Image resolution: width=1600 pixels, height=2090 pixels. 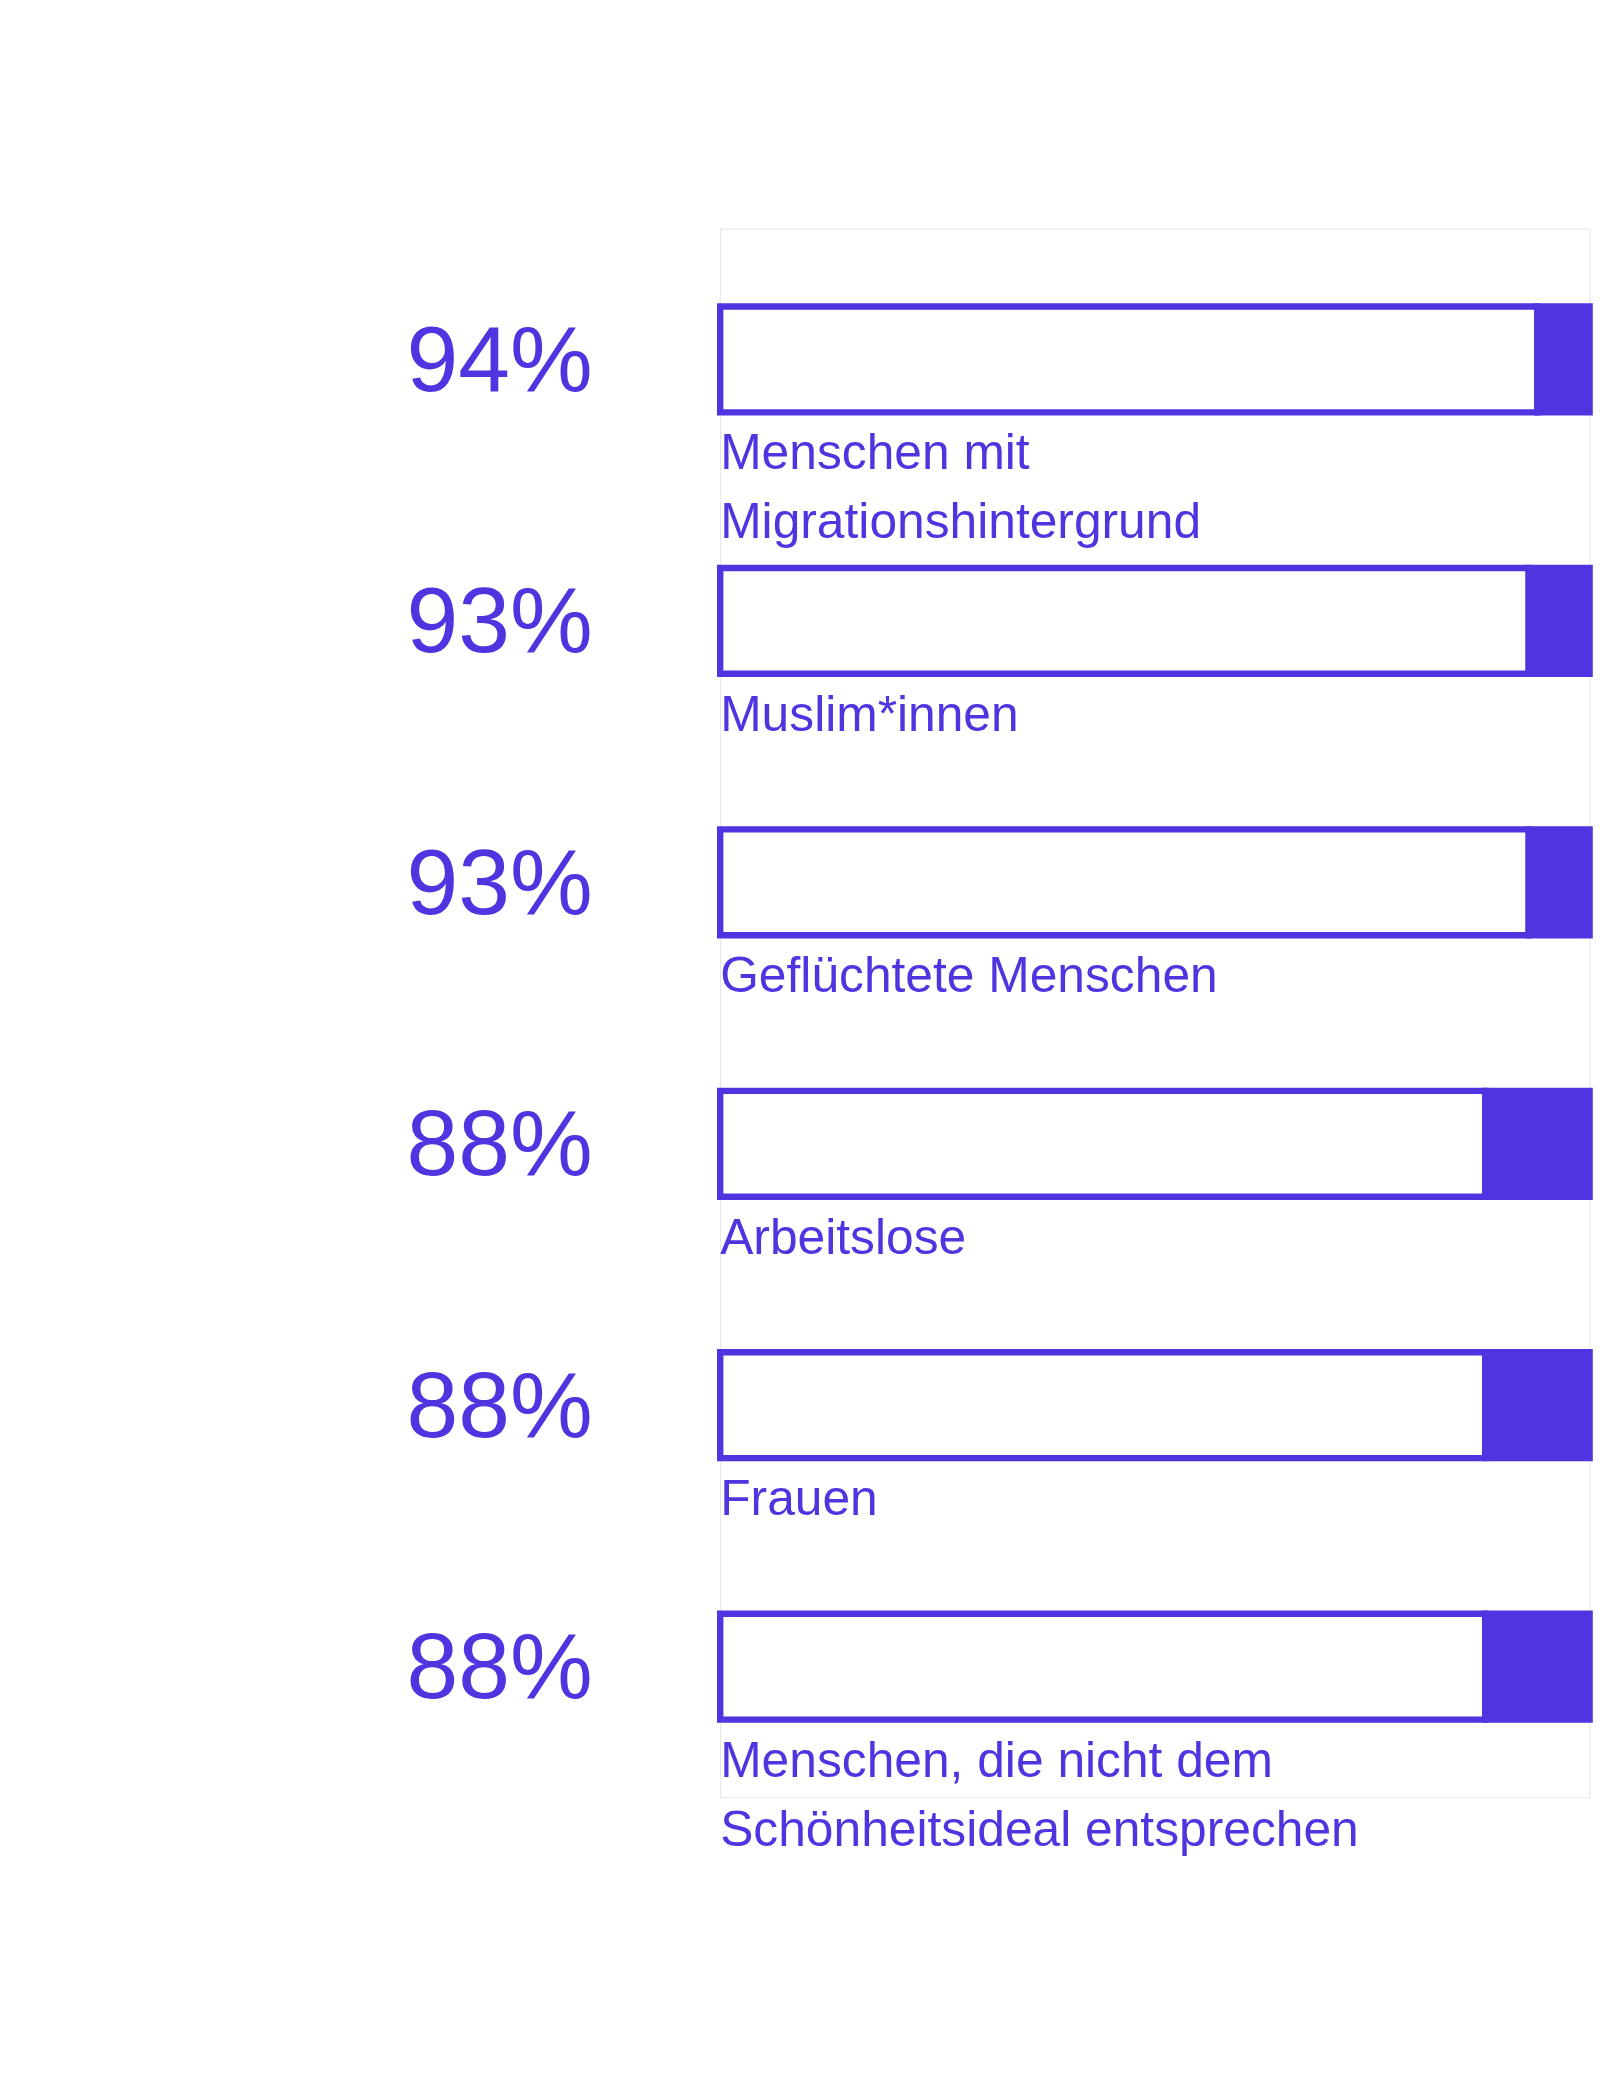 What do you see at coordinates (869, 713) in the screenshot?
I see `y-tick-label: Muslim*innen` at bounding box center [869, 713].